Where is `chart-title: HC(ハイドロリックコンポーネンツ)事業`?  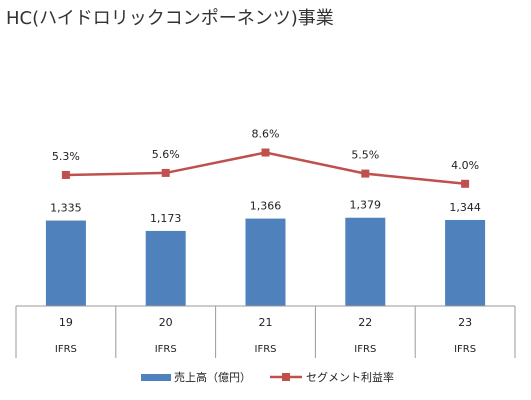
chart-title: HC(ハイドロリックコンポーネンツ)事業 is located at coordinates (170, 18).